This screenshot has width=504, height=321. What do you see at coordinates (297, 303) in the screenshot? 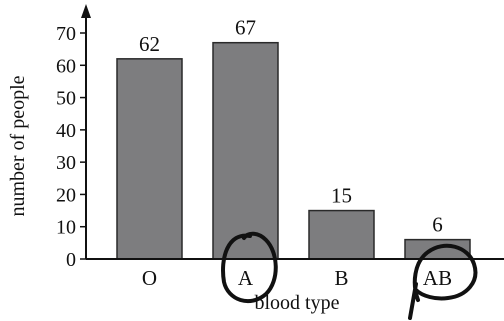
I see `x-axis-title: blood type` at bounding box center [297, 303].